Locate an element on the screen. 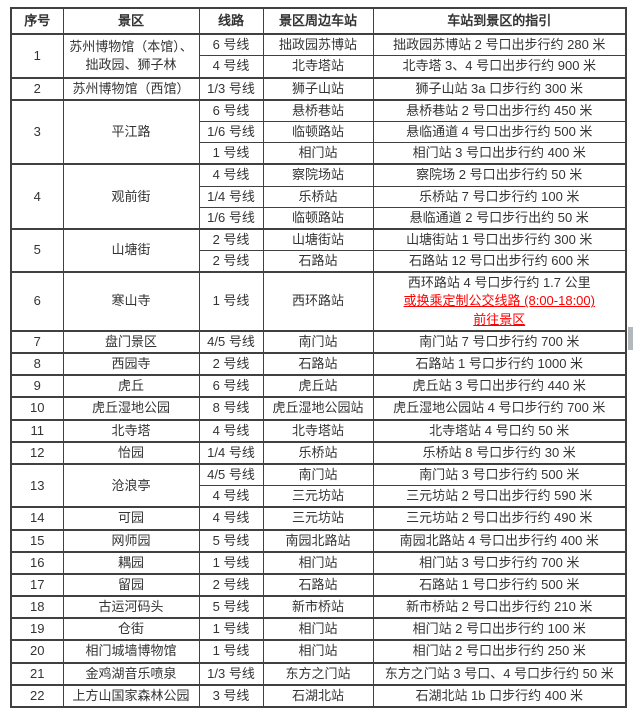 This screenshot has height=708, width=633. area-cell: 金鸡湖音乐喷泉 is located at coordinates (131, 673).